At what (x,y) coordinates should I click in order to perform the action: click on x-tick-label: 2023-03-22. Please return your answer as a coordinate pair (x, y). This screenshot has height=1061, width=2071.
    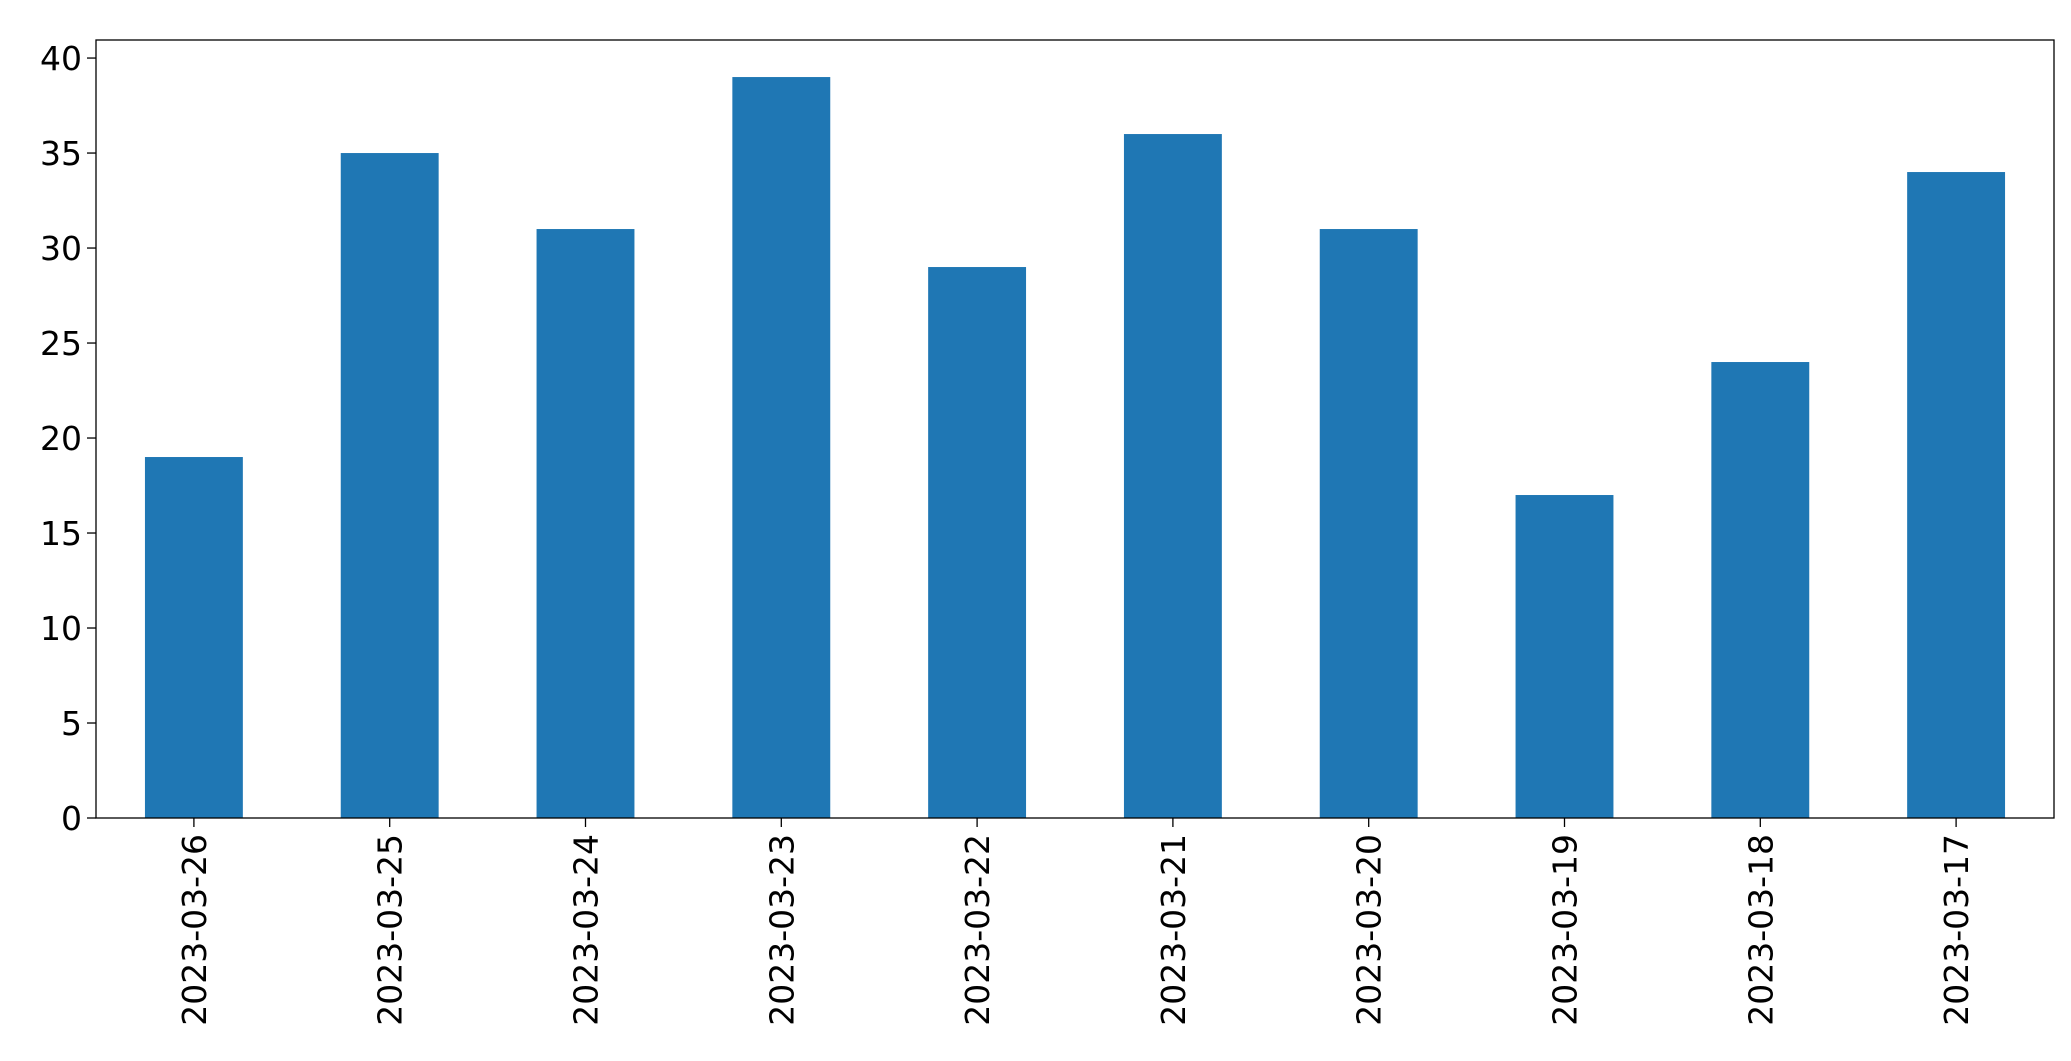
    Looking at the image, I should click on (977, 930).